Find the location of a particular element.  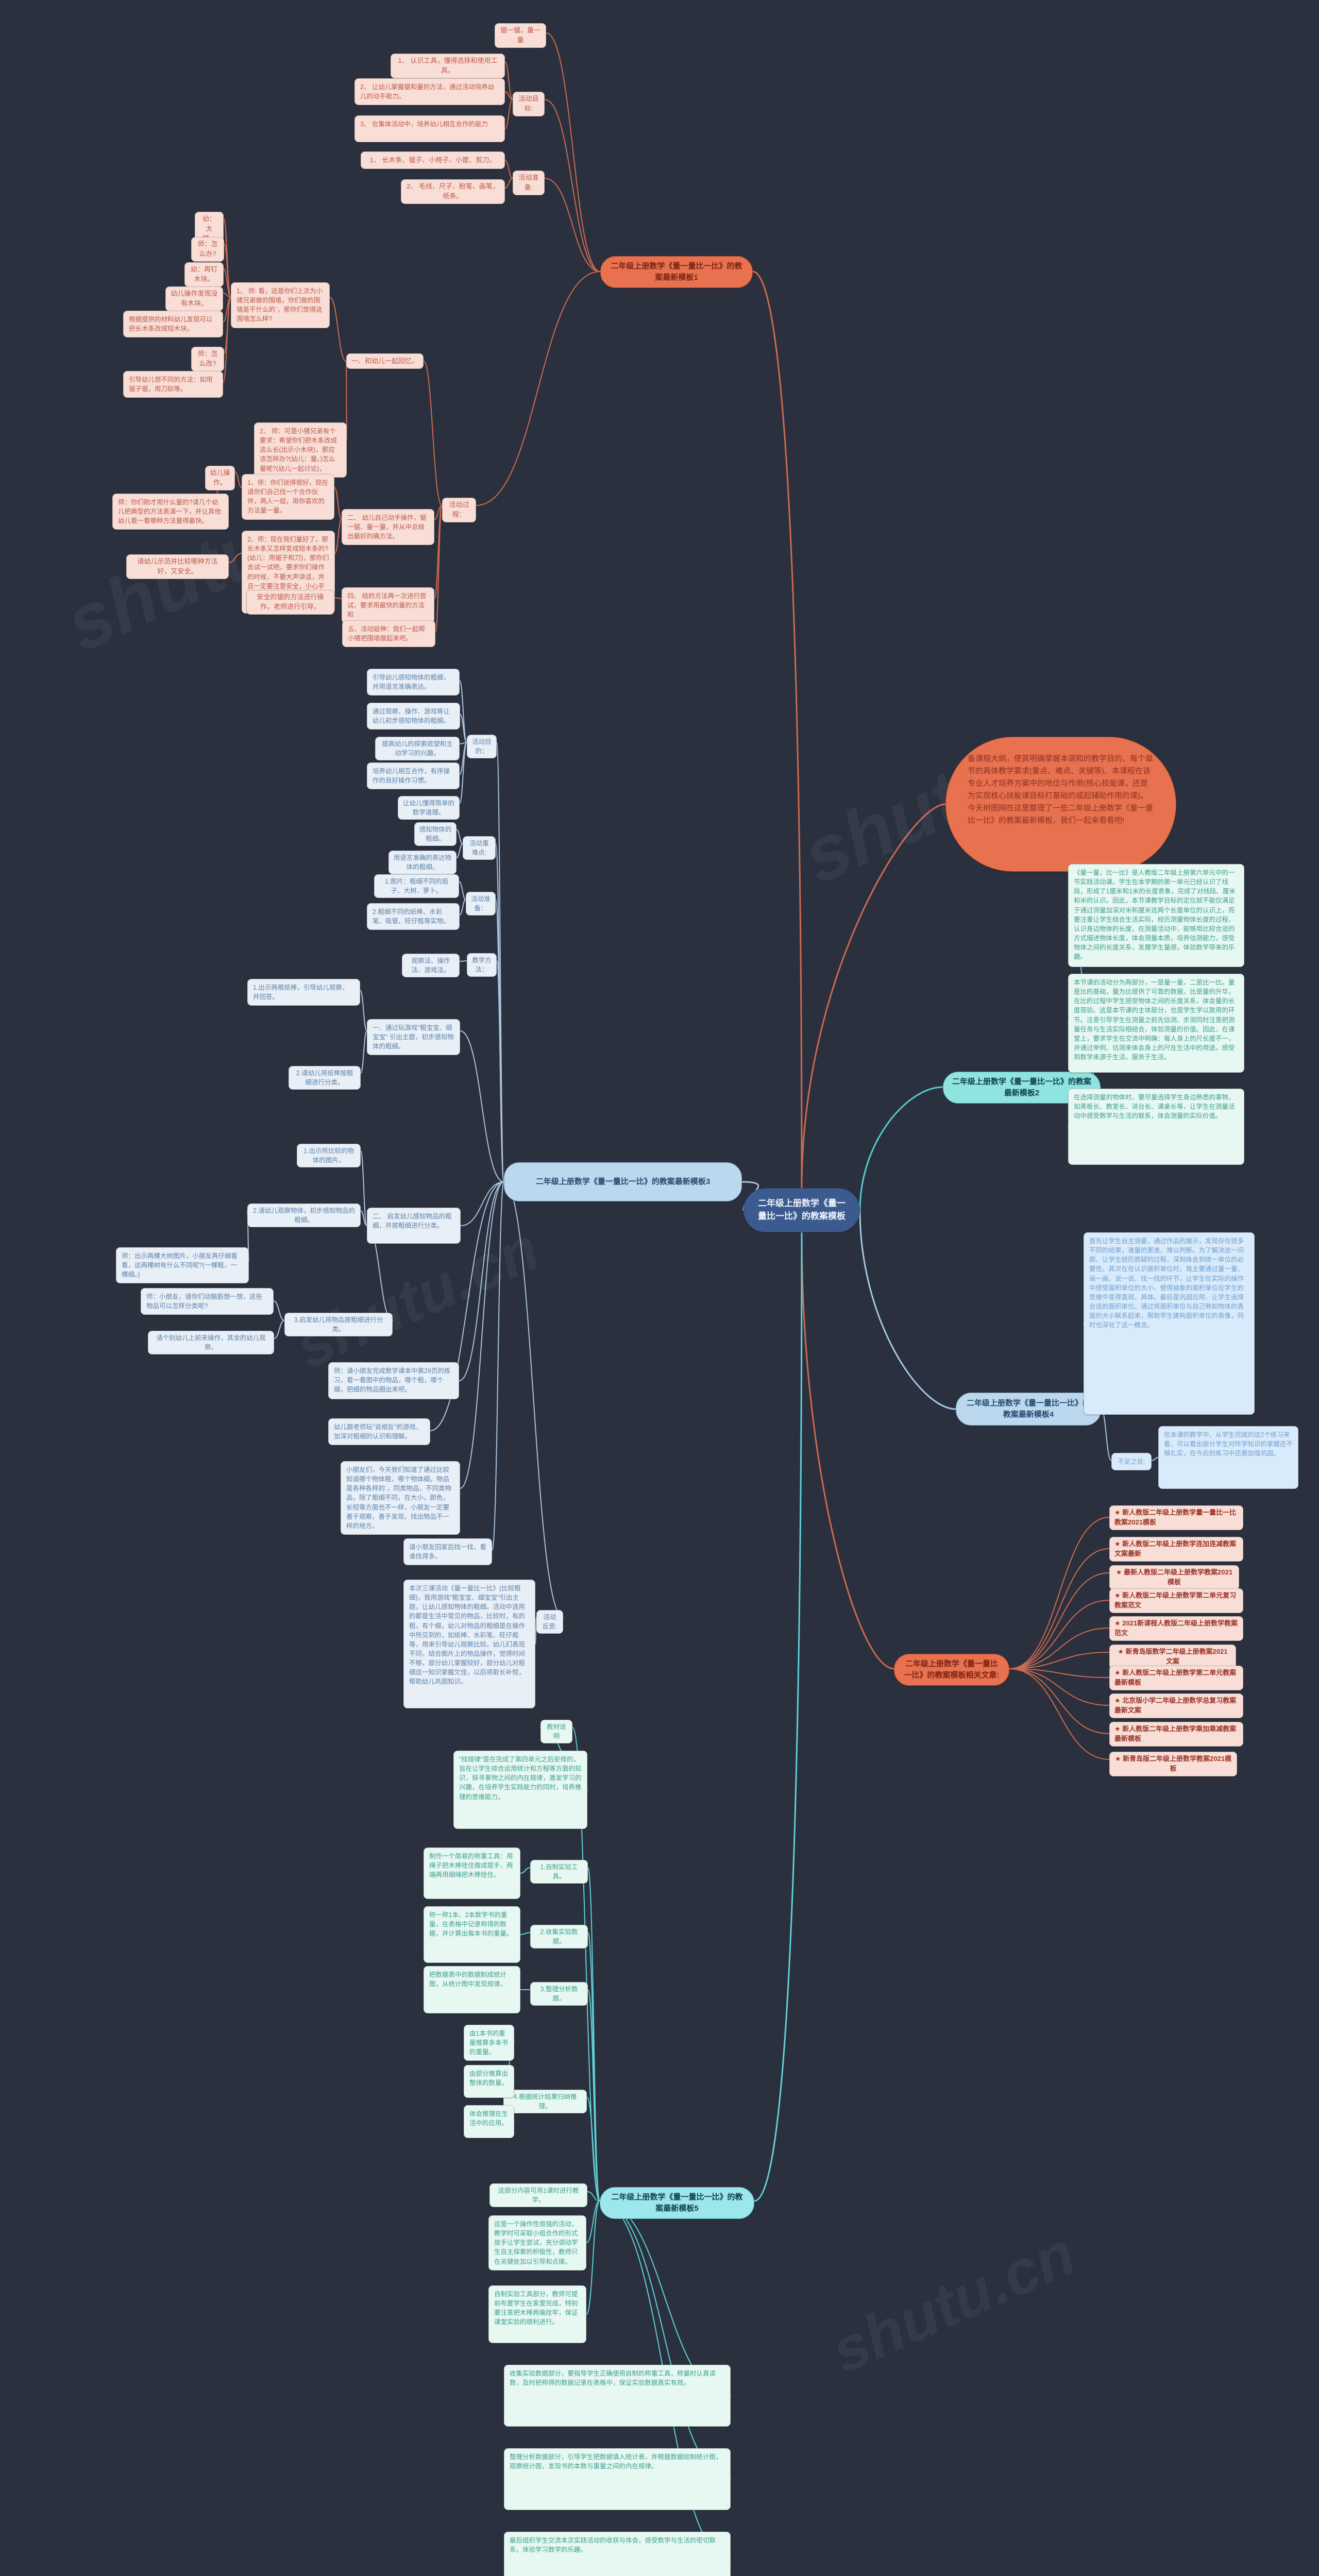

mindmap-node-eLabel: 二年级上册数学《量一量比一比》的教案模板相关文章: is located at coordinates (952, 1670).